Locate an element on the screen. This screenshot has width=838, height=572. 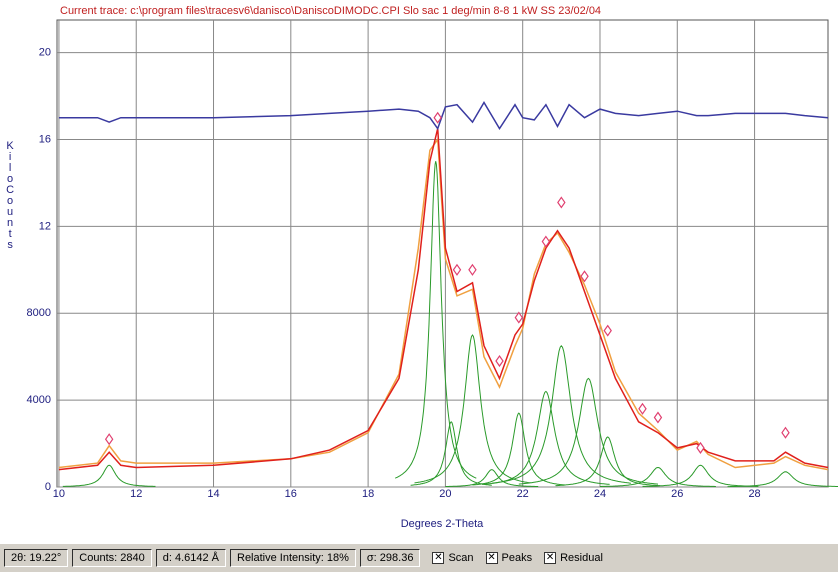
checkbox: ✕ Peaks is located at coordinates (509, 558).